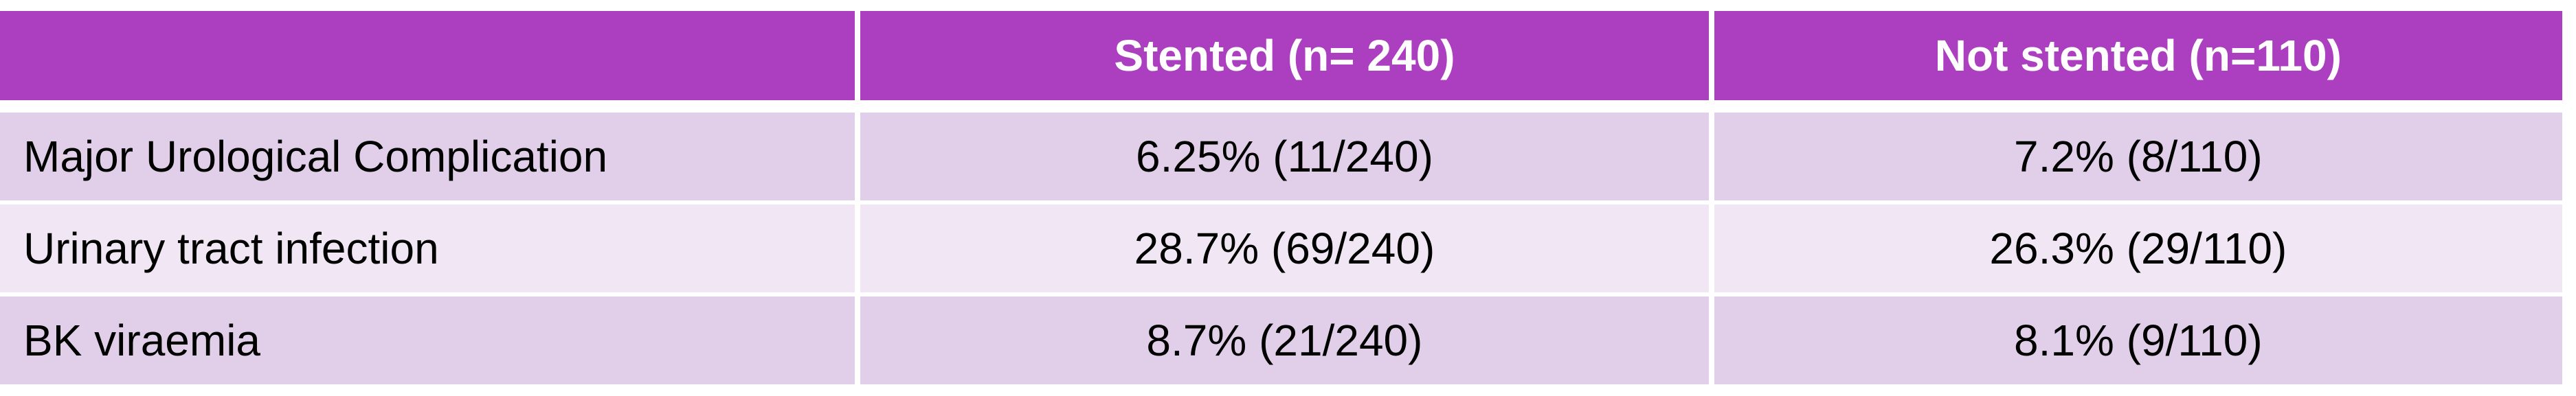 The width and height of the screenshot is (2576, 396). What do you see at coordinates (2138, 156) in the screenshot?
I see `not-stented-value: 7.2% (8/110)` at bounding box center [2138, 156].